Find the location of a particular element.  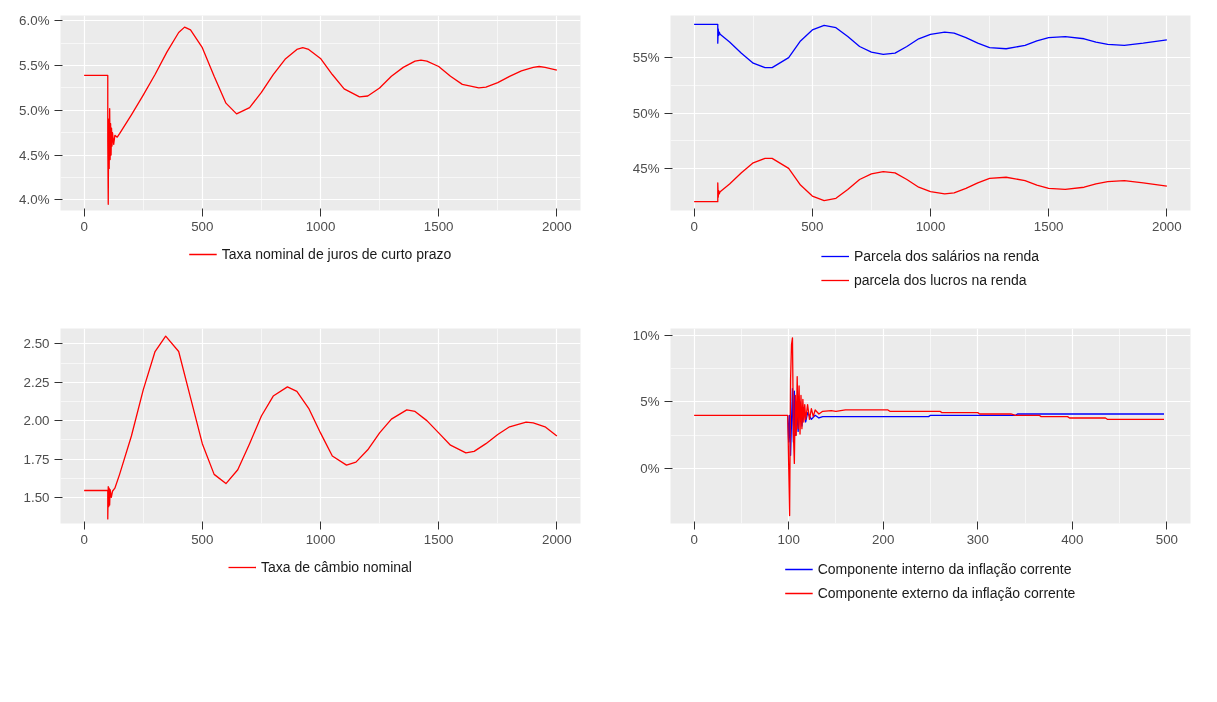

y-tick-label: 55% is located at coordinates (646, 58).